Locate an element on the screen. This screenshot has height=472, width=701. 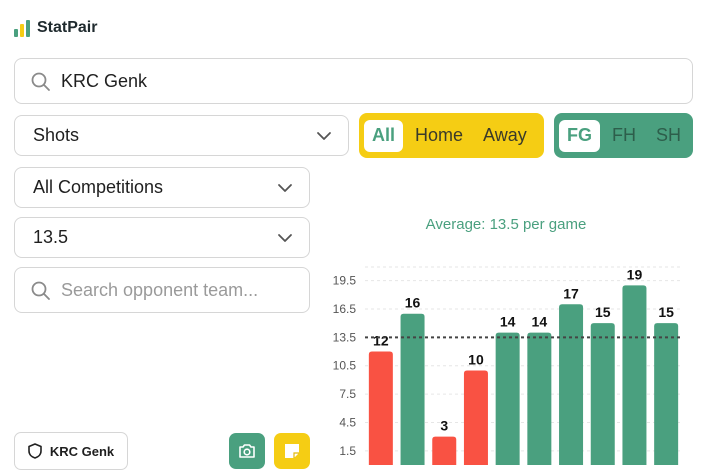
line-select: 13.5 is located at coordinates (162, 237).